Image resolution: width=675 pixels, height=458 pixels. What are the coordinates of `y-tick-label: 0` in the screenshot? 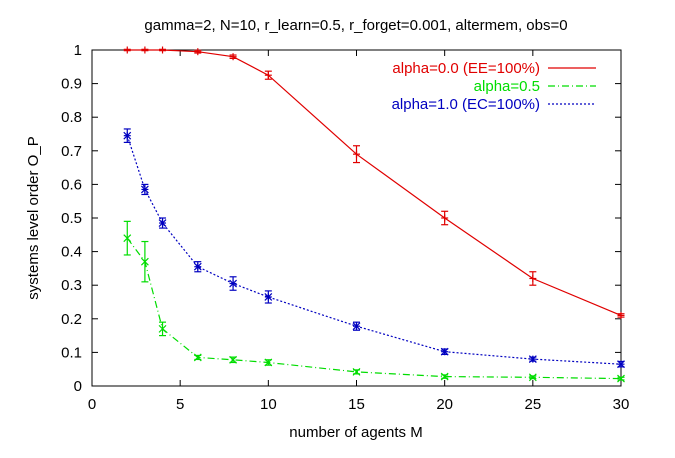 It's located at (78, 386).